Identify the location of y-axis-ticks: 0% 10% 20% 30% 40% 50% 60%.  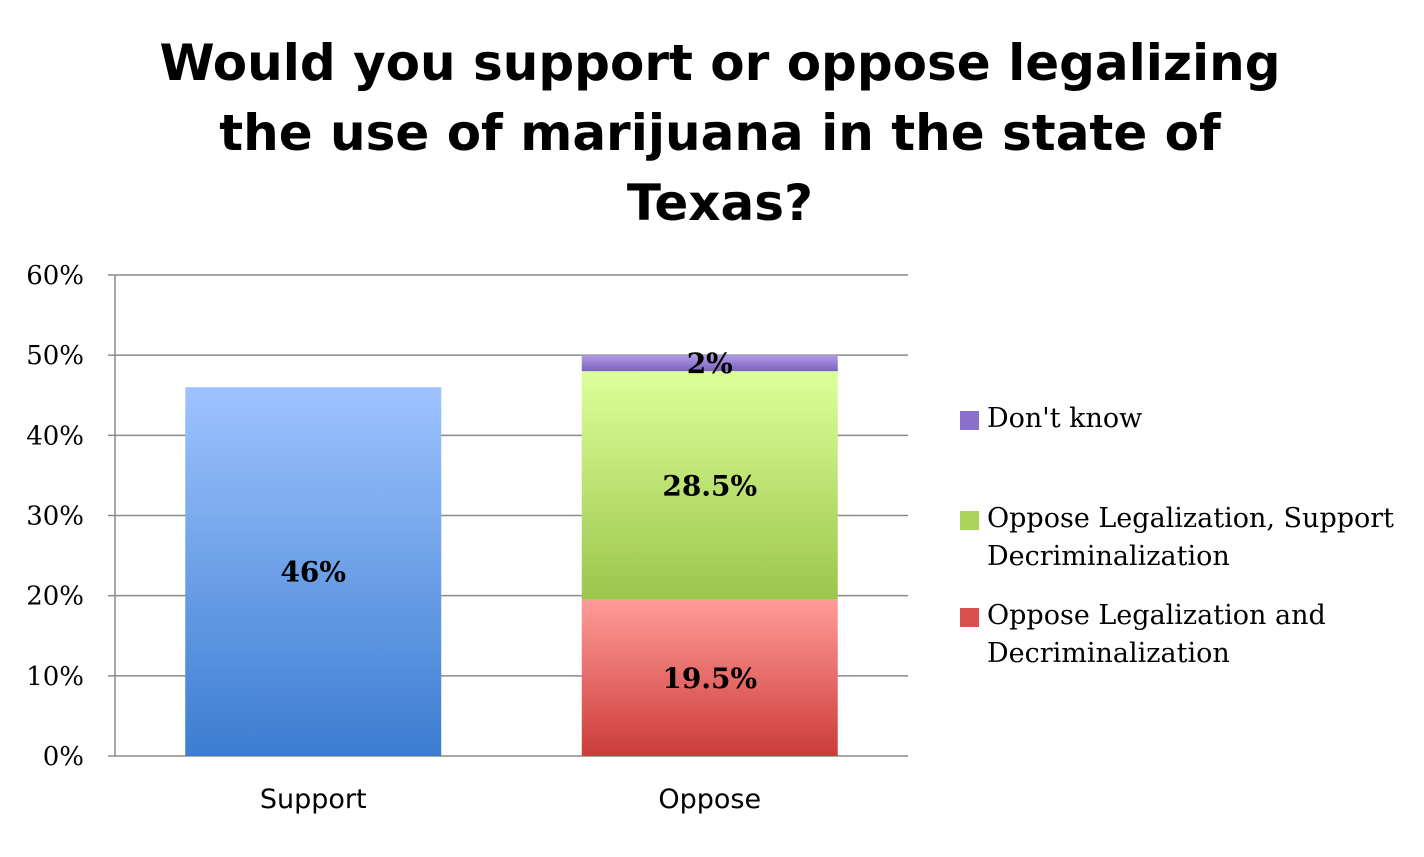
(70, 516).